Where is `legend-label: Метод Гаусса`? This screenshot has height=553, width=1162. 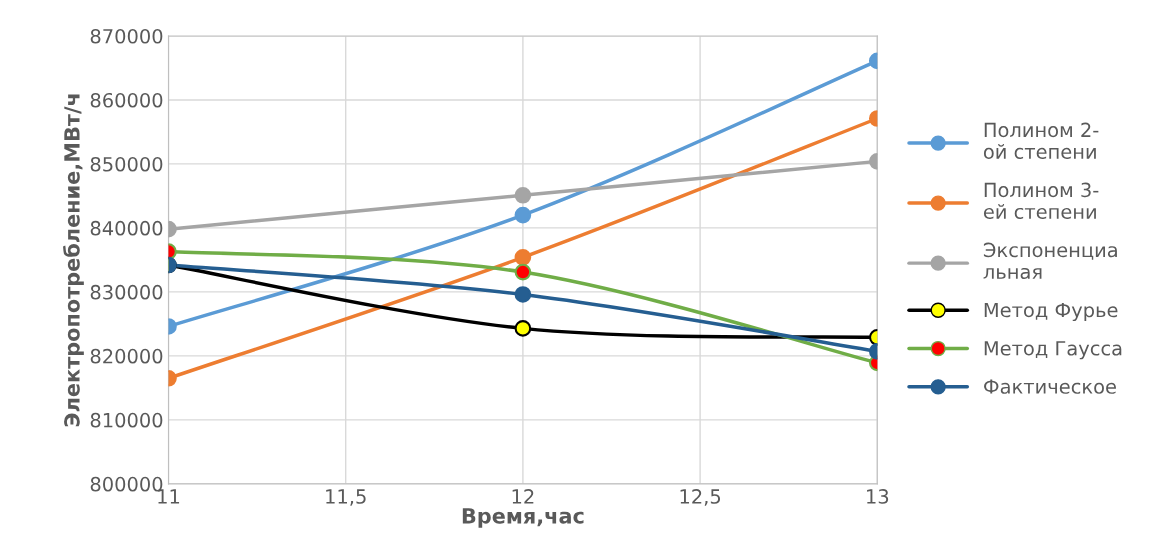
legend-label: Метод Гаусса is located at coordinates (1053, 350).